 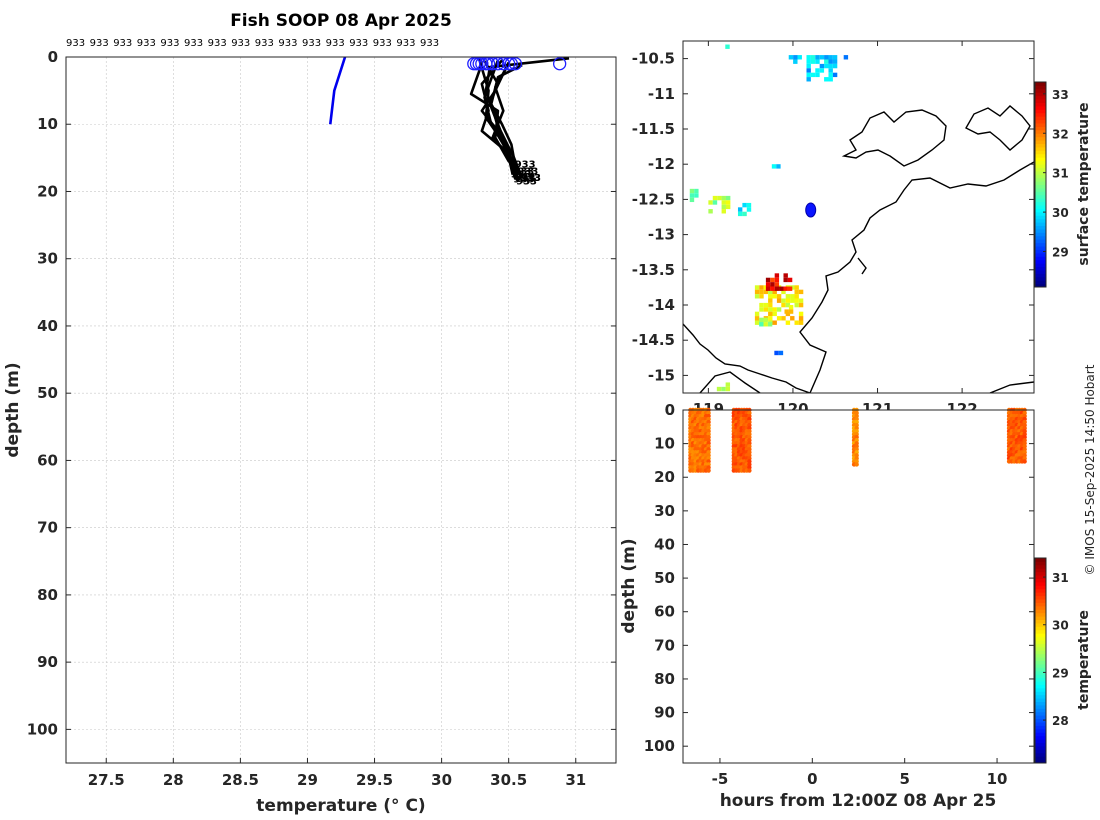 What do you see at coordinates (1060, 174) in the screenshot?
I see `colorbar-tick-label: 31` at bounding box center [1060, 174].